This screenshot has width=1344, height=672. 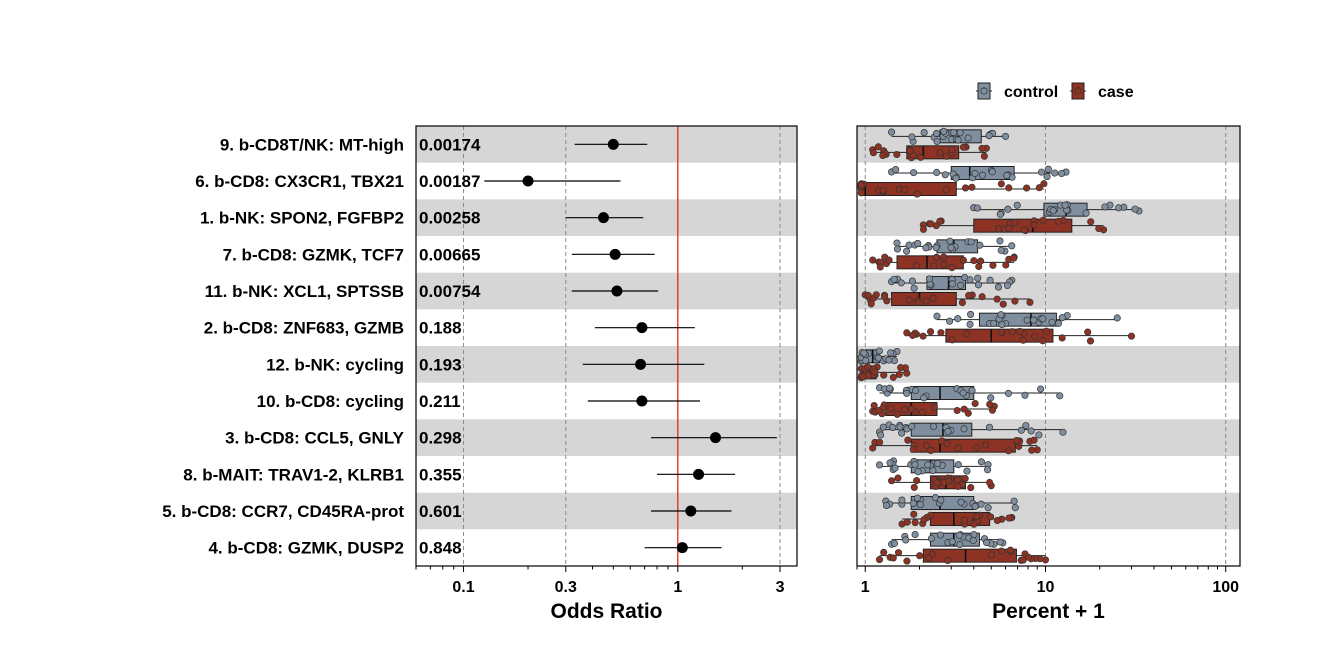 What do you see at coordinates (440, 474) in the screenshot?
I see `pvalue-label: 0.355` at bounding box center [440, 474].